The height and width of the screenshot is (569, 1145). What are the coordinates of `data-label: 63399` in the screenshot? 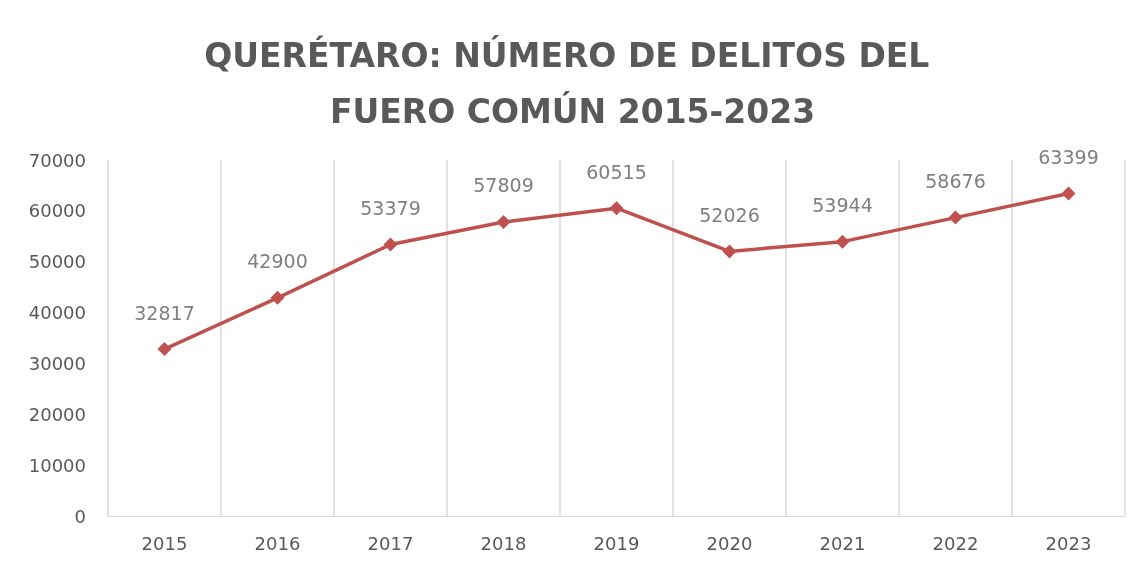 It's located at (1068, 157).